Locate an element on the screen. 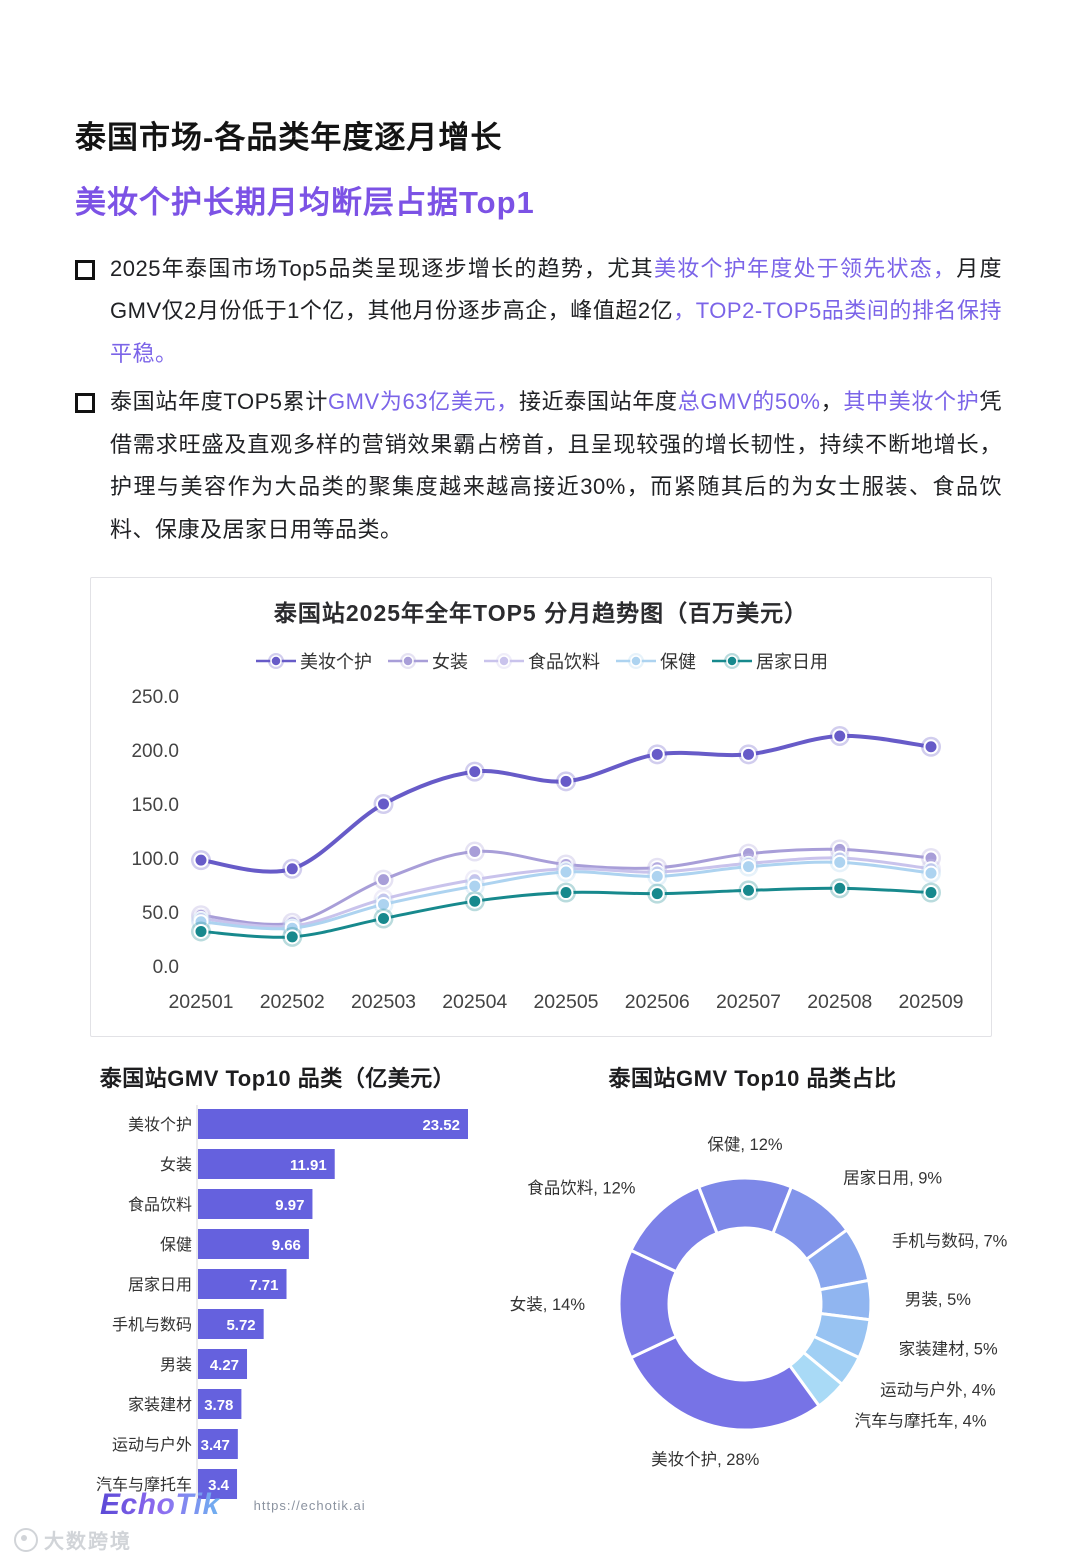 The width and height of the screenshot is (1080, 1560). svg-text: 男装, 5% is located at coordinates (938, 1299).